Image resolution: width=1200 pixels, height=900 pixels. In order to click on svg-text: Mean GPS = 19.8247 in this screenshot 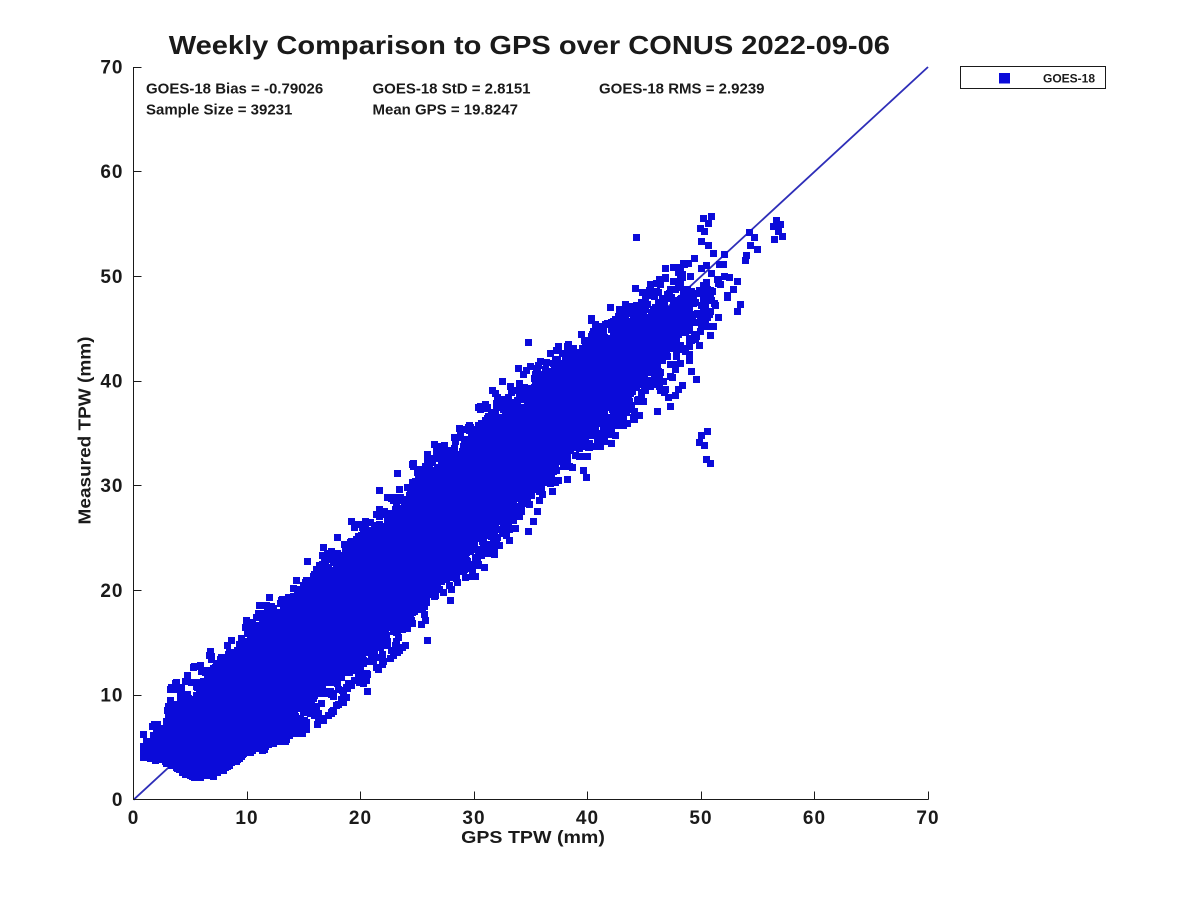, I will do `click(446, 110)`.